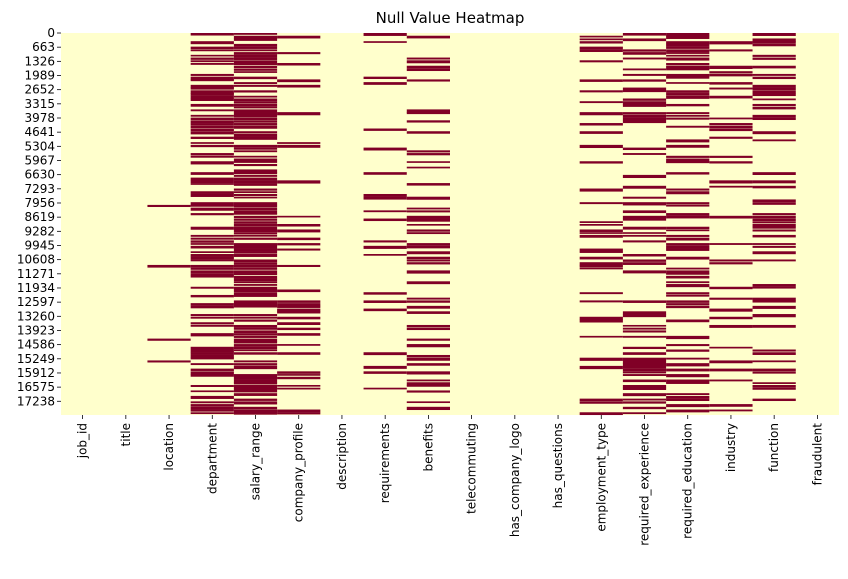 The height and width of the screenshot is (579, 848). Describe the element at coordinates (645, 484) in the screenshot. I see `x-tick-label: required_experience` at that location.